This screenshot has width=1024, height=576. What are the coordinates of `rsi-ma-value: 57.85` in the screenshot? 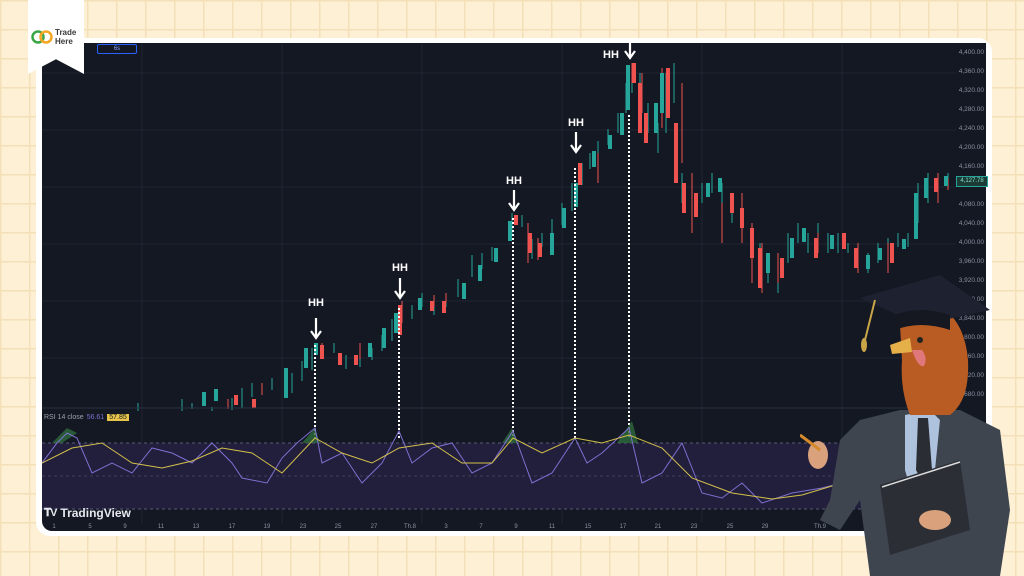 It's located at (118, 417).